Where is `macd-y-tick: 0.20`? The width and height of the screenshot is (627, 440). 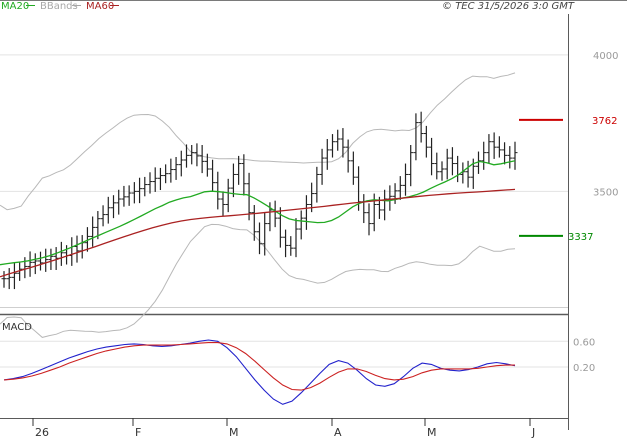 macd-y-tick: 0.20 is located at coordinates (584, 368).